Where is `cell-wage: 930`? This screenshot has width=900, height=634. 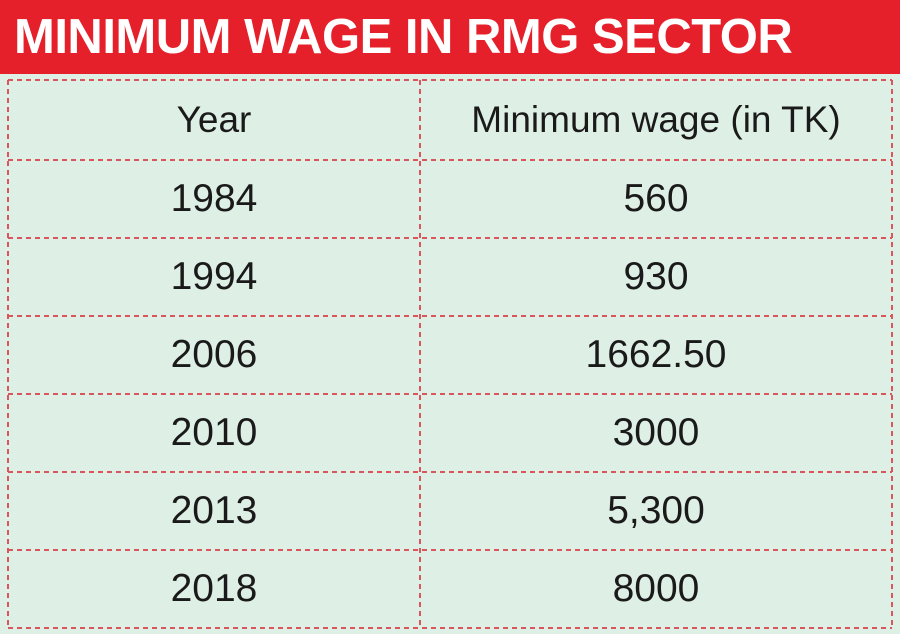 cell-wage: 930 is located at coordinates (656, 276).